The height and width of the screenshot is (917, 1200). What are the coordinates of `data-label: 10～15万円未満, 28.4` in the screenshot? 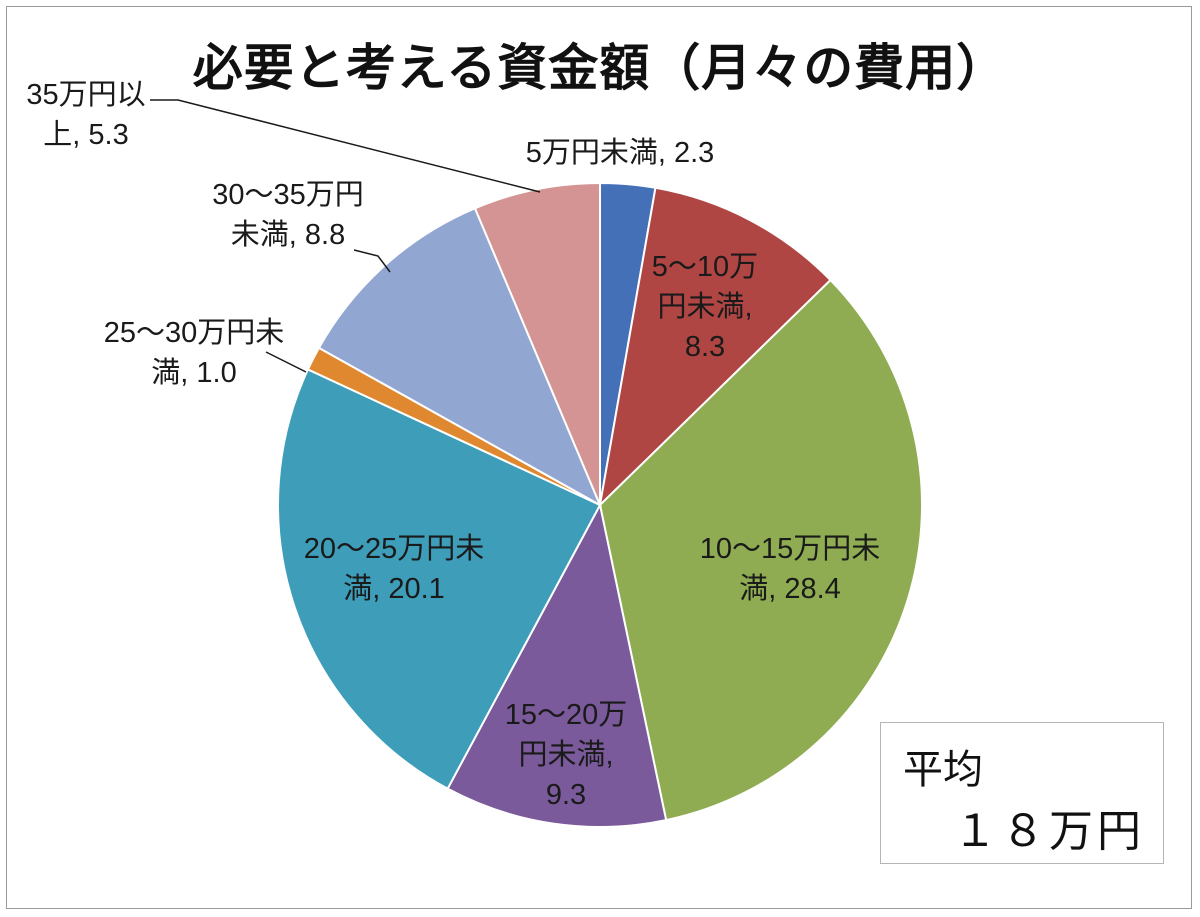 It's located at (790, 568).